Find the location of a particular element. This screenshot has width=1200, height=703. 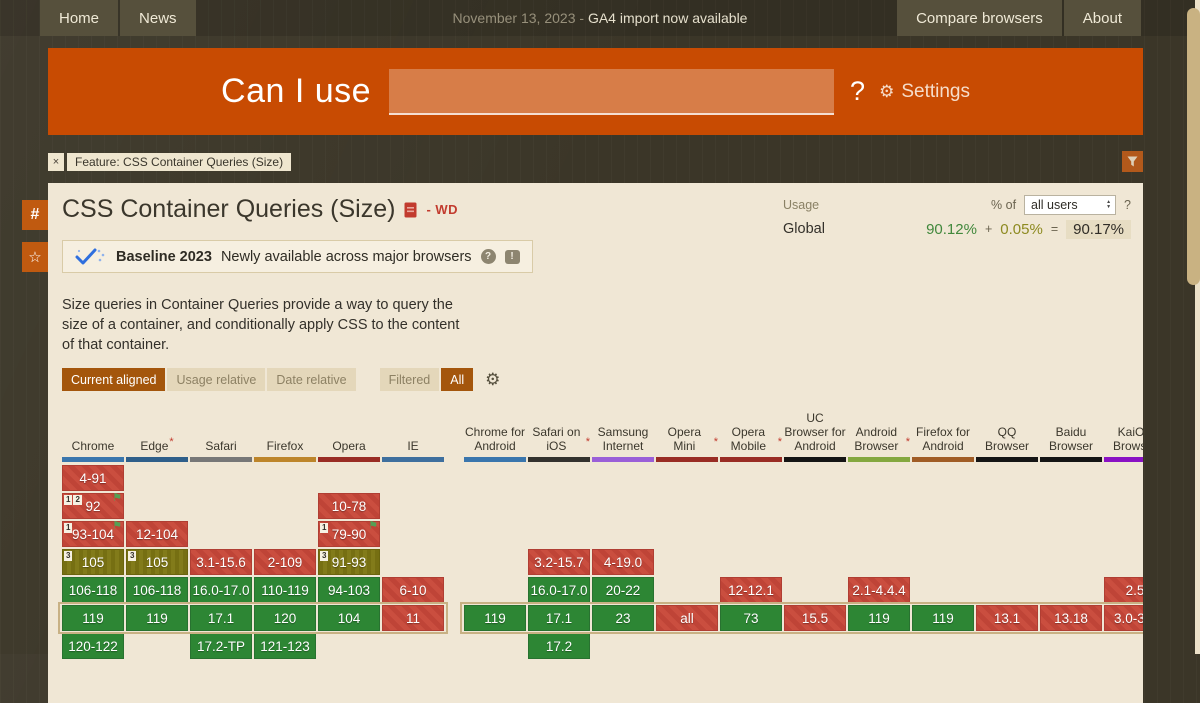

scrollbar-track is located at coordinates (1197, 327).